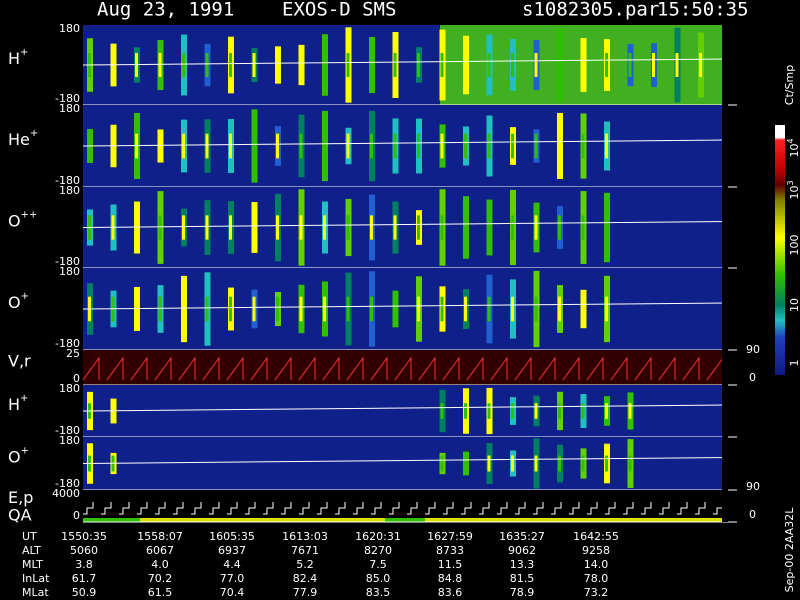 The image size is (800, 600). What do you see at coordinates (522, 550) in the screenshot?
I see `footer-value: 9062` at bounding box center [522, 550].